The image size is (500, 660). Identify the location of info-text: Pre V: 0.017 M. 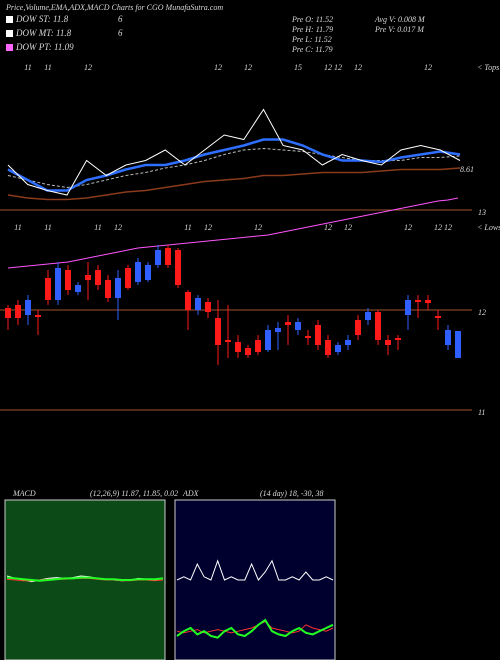
(399, 29).